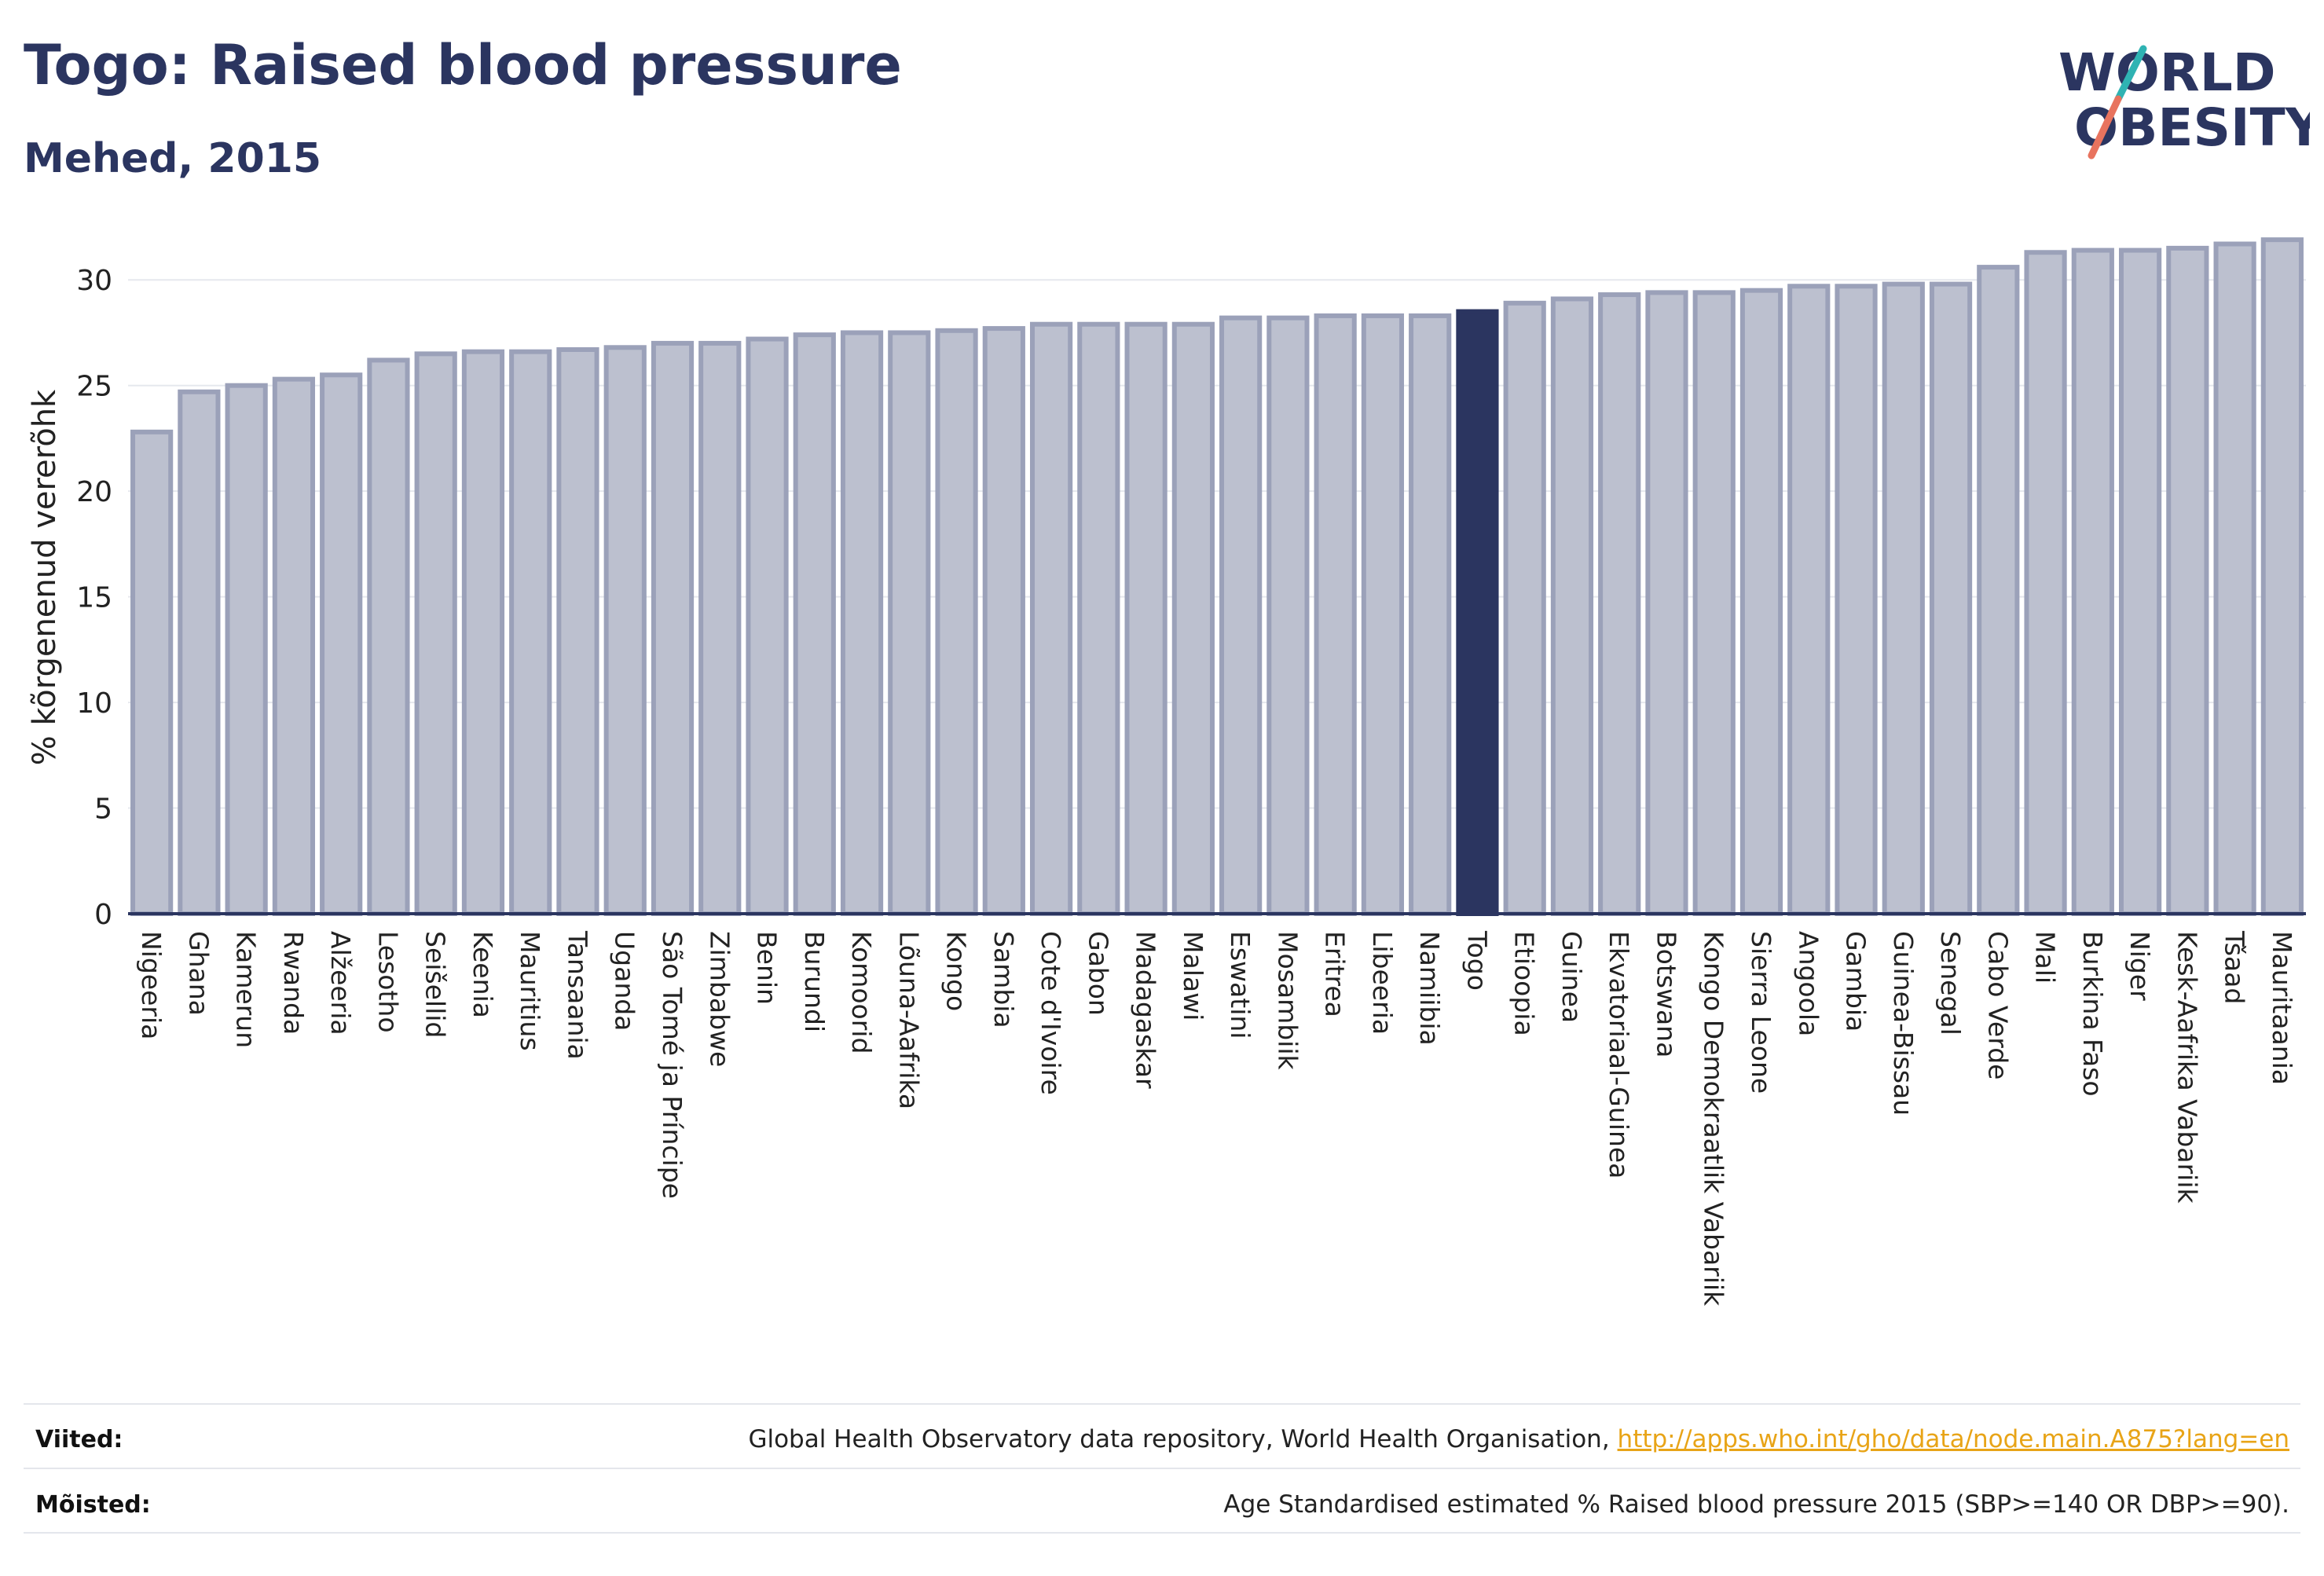 The height and width of the screenshot is (1576, 2324). What do you see at coordinates (2187, 580) in the screenshot?
I see `bar-kesk-aafrika-vabariik` at bounding box center [2187, 580].